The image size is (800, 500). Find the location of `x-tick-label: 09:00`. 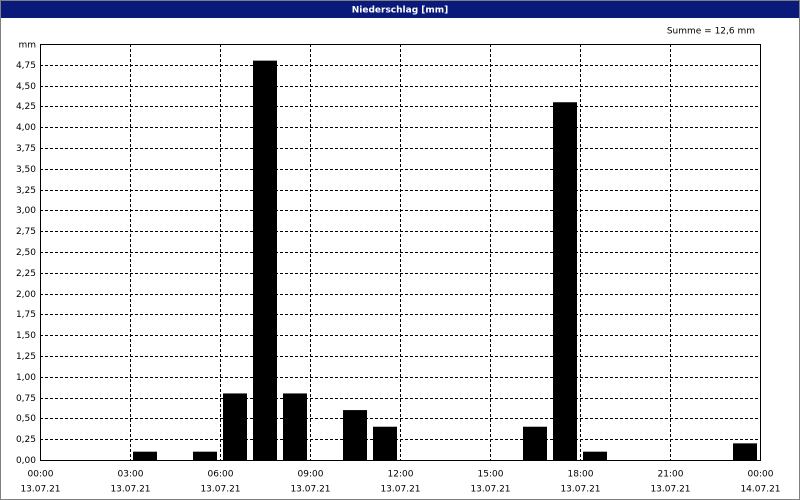

x-tick-label: 09:00 is located at coordinates (311, 475).